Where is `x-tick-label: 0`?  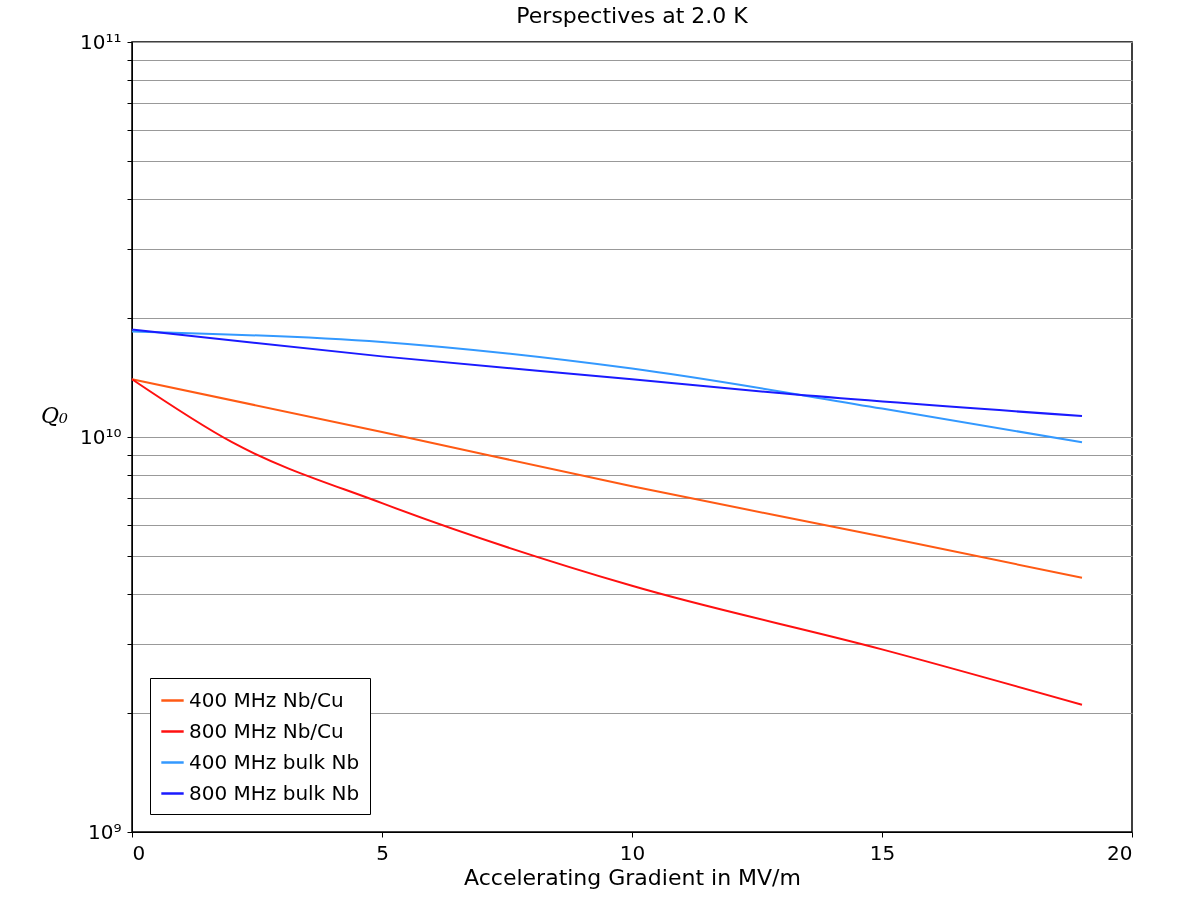 x-tick-label: 0 is located at coordinates (139, 852).